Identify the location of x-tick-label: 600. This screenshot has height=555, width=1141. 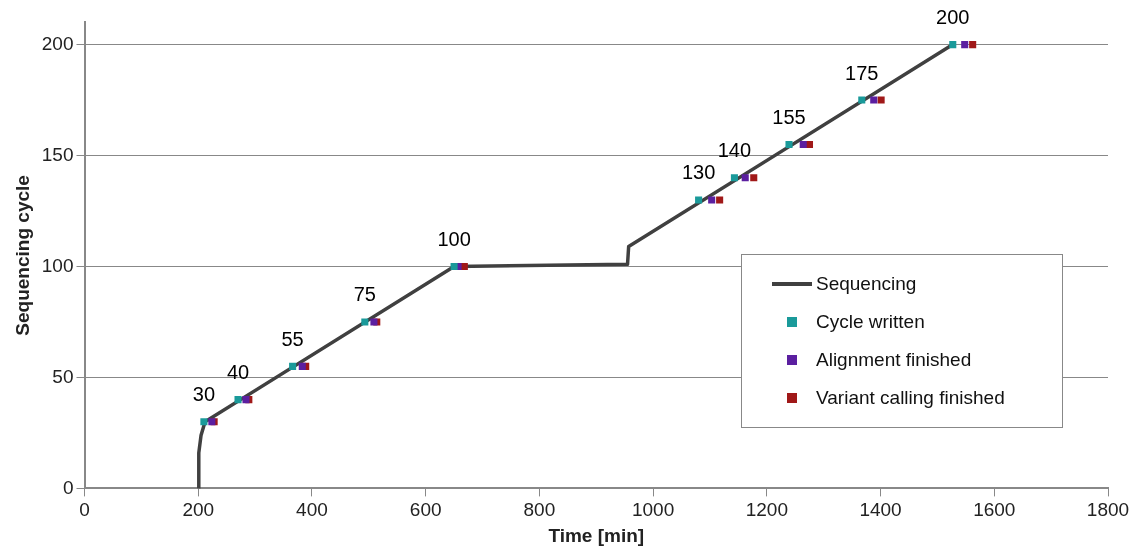
(425, 510).